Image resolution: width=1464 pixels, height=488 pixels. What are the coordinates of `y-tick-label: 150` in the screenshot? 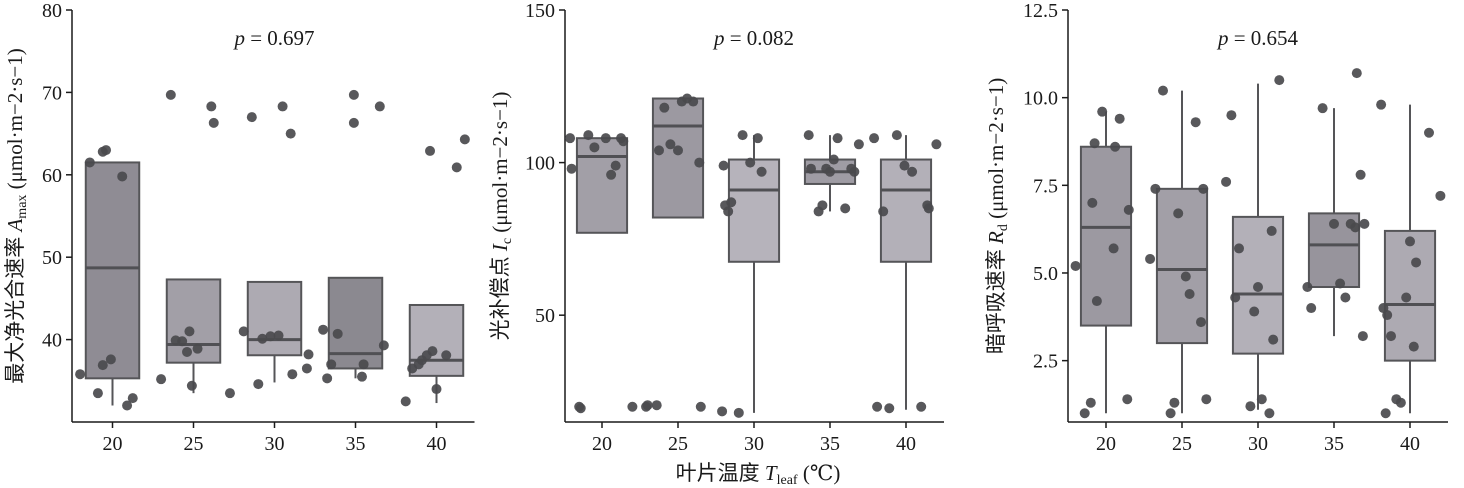 It's located at (540, 11).